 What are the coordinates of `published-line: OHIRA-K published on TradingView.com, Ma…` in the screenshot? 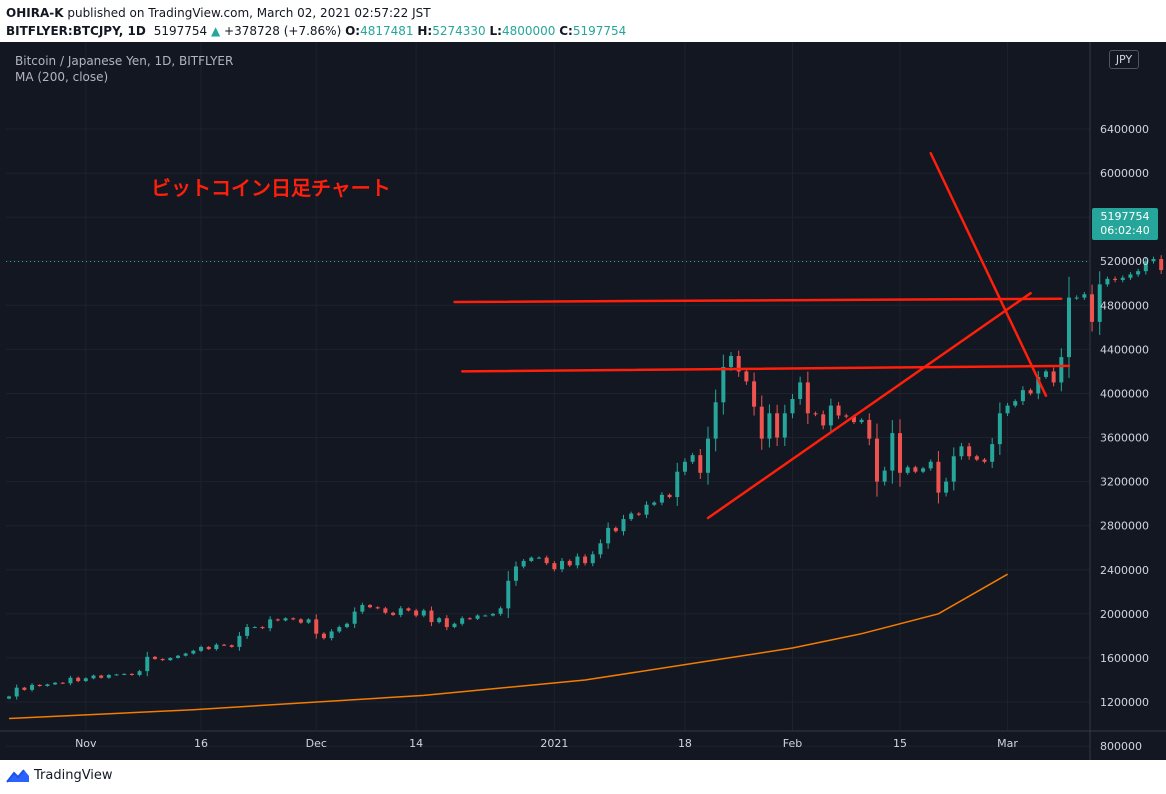 It's located at (218, 13).